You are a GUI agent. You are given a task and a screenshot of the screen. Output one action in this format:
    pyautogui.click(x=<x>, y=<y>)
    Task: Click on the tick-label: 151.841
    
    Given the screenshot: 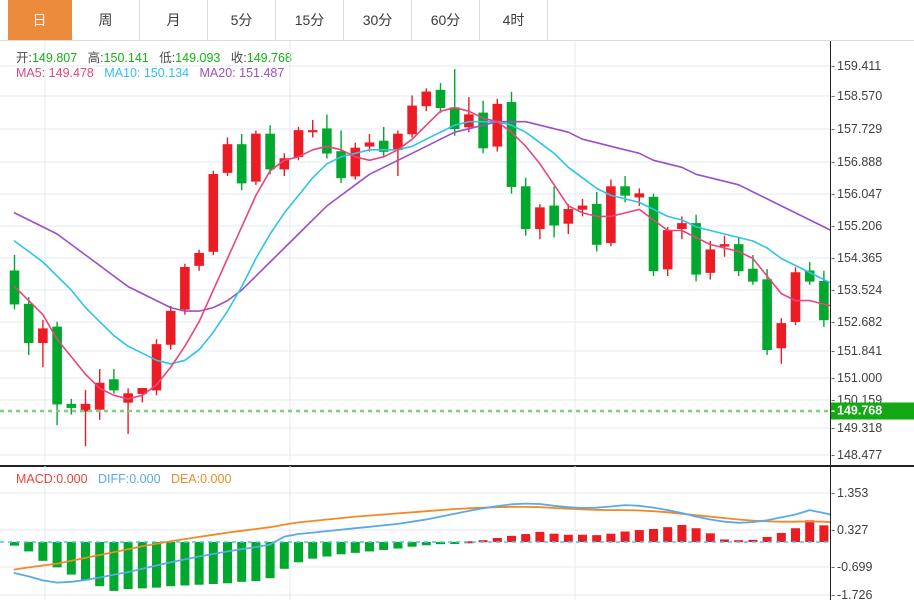 What is the action you would take?
    pyautogui.click(x=860, y=351)
    